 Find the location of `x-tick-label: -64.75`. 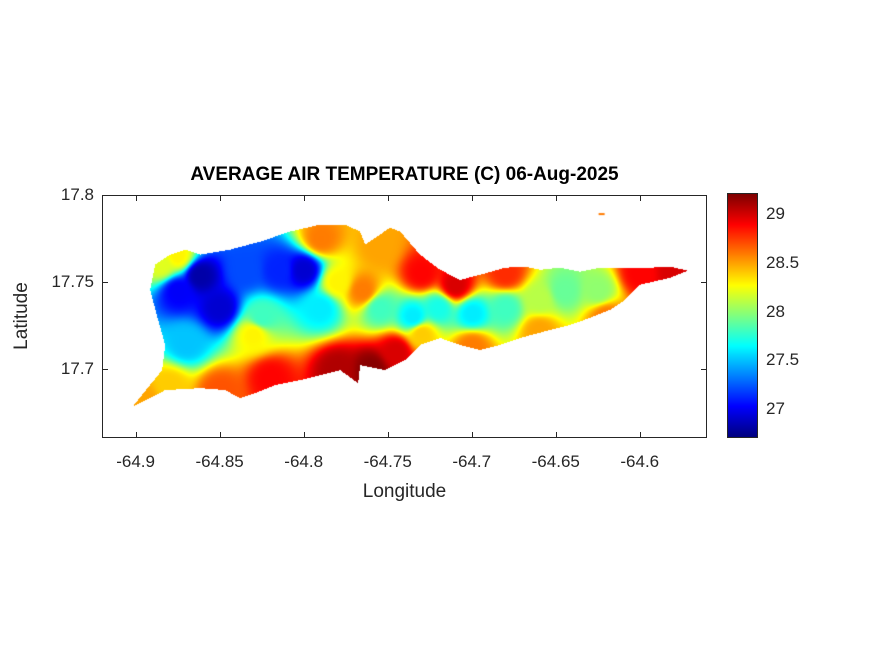

x-tick-label: -64.75 is located at coordinates (387, 461).